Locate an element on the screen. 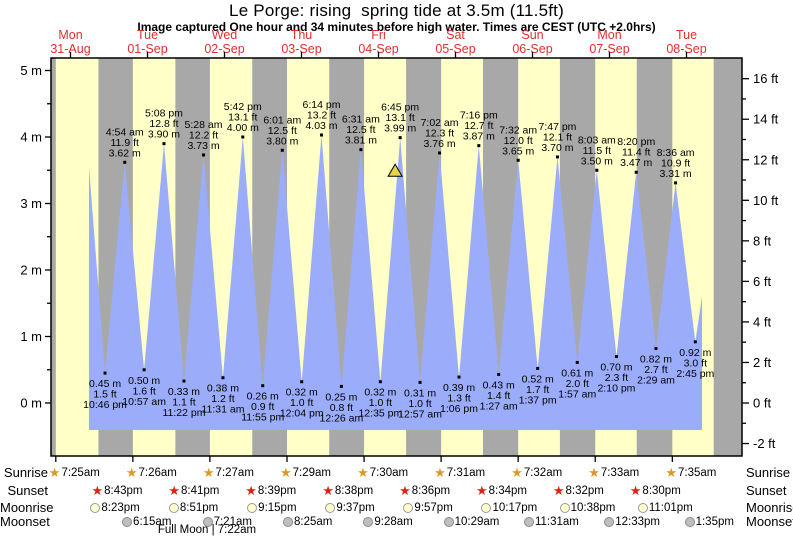 The height and width of the screenshot is (539, 793). tide-high-label: 12.1 ft is located at coordinates (557, 137).